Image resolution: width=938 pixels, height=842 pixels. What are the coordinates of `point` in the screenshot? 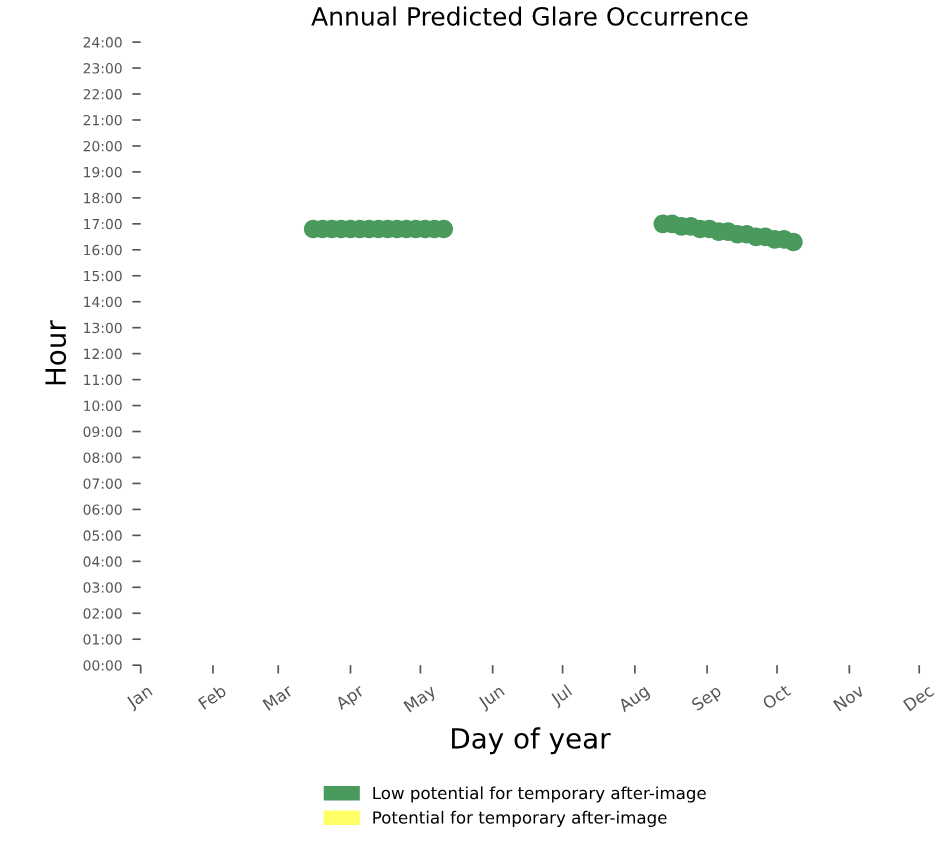 It's located at (793, 242).